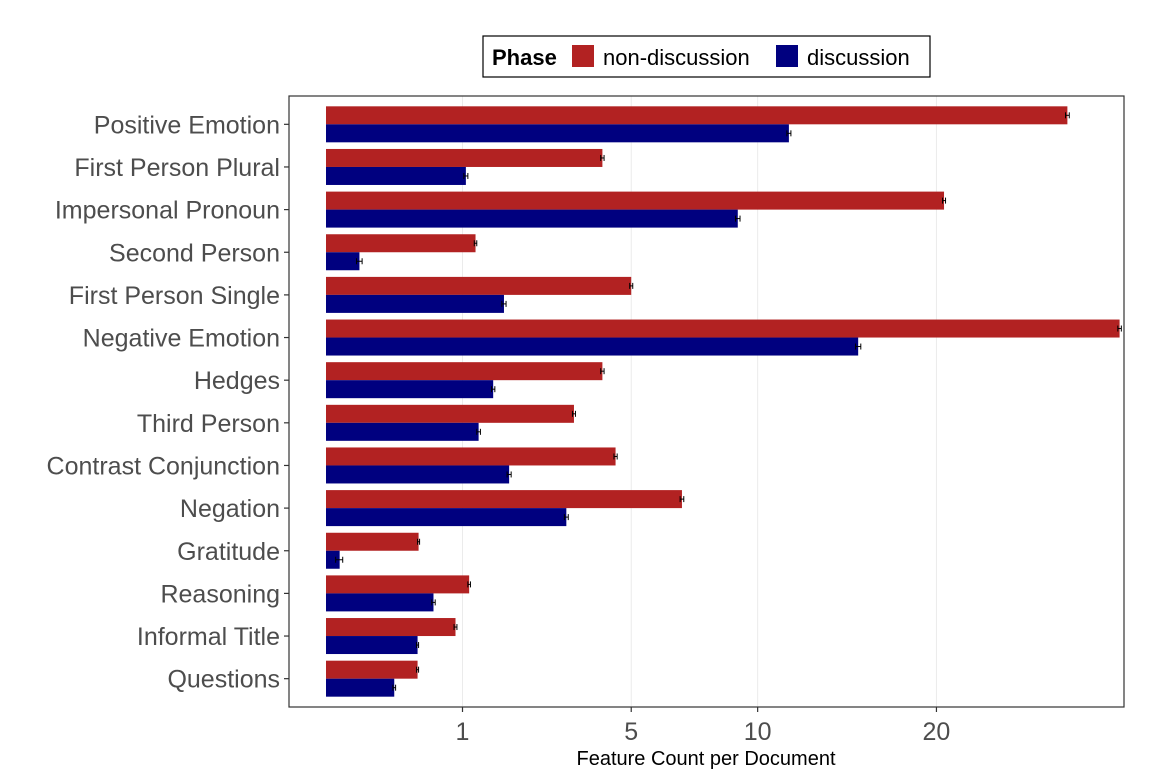 Image resolution: width=1157 pixels, height=774 pixels. Describe the element at coordinates (177, 168) in the screenshot. I see `y-tick-label-first-person-plural: First Person Plural` at that location.